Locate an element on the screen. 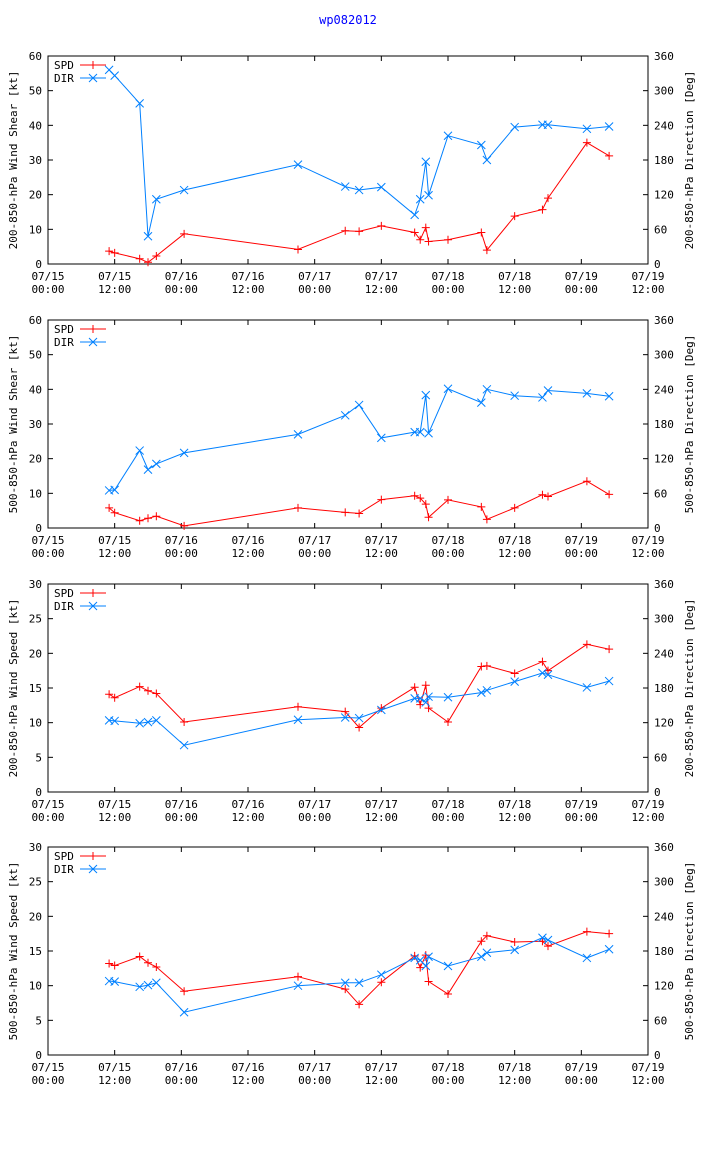  y2-tick-label: 240 is located at coordinates (664, 916).